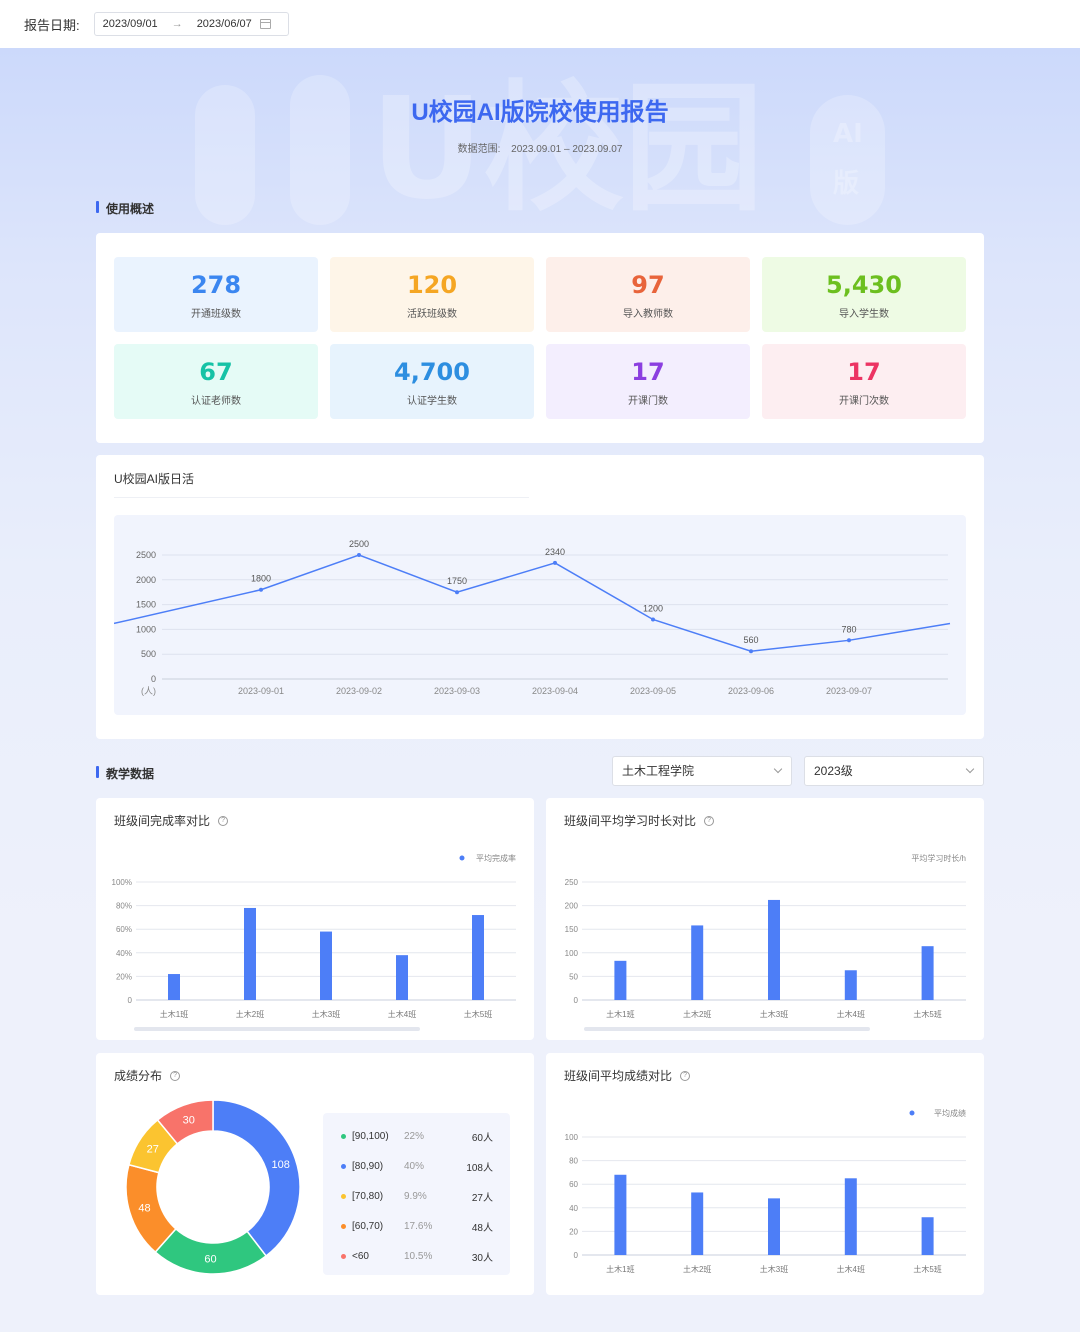 Image resolution: width=1080 pixels, height=1332 pixels. What do you see at coordinates (833, 771) in the screenshot?
I see `grade-select-value: 2023级` at bounding box center [833, 771].